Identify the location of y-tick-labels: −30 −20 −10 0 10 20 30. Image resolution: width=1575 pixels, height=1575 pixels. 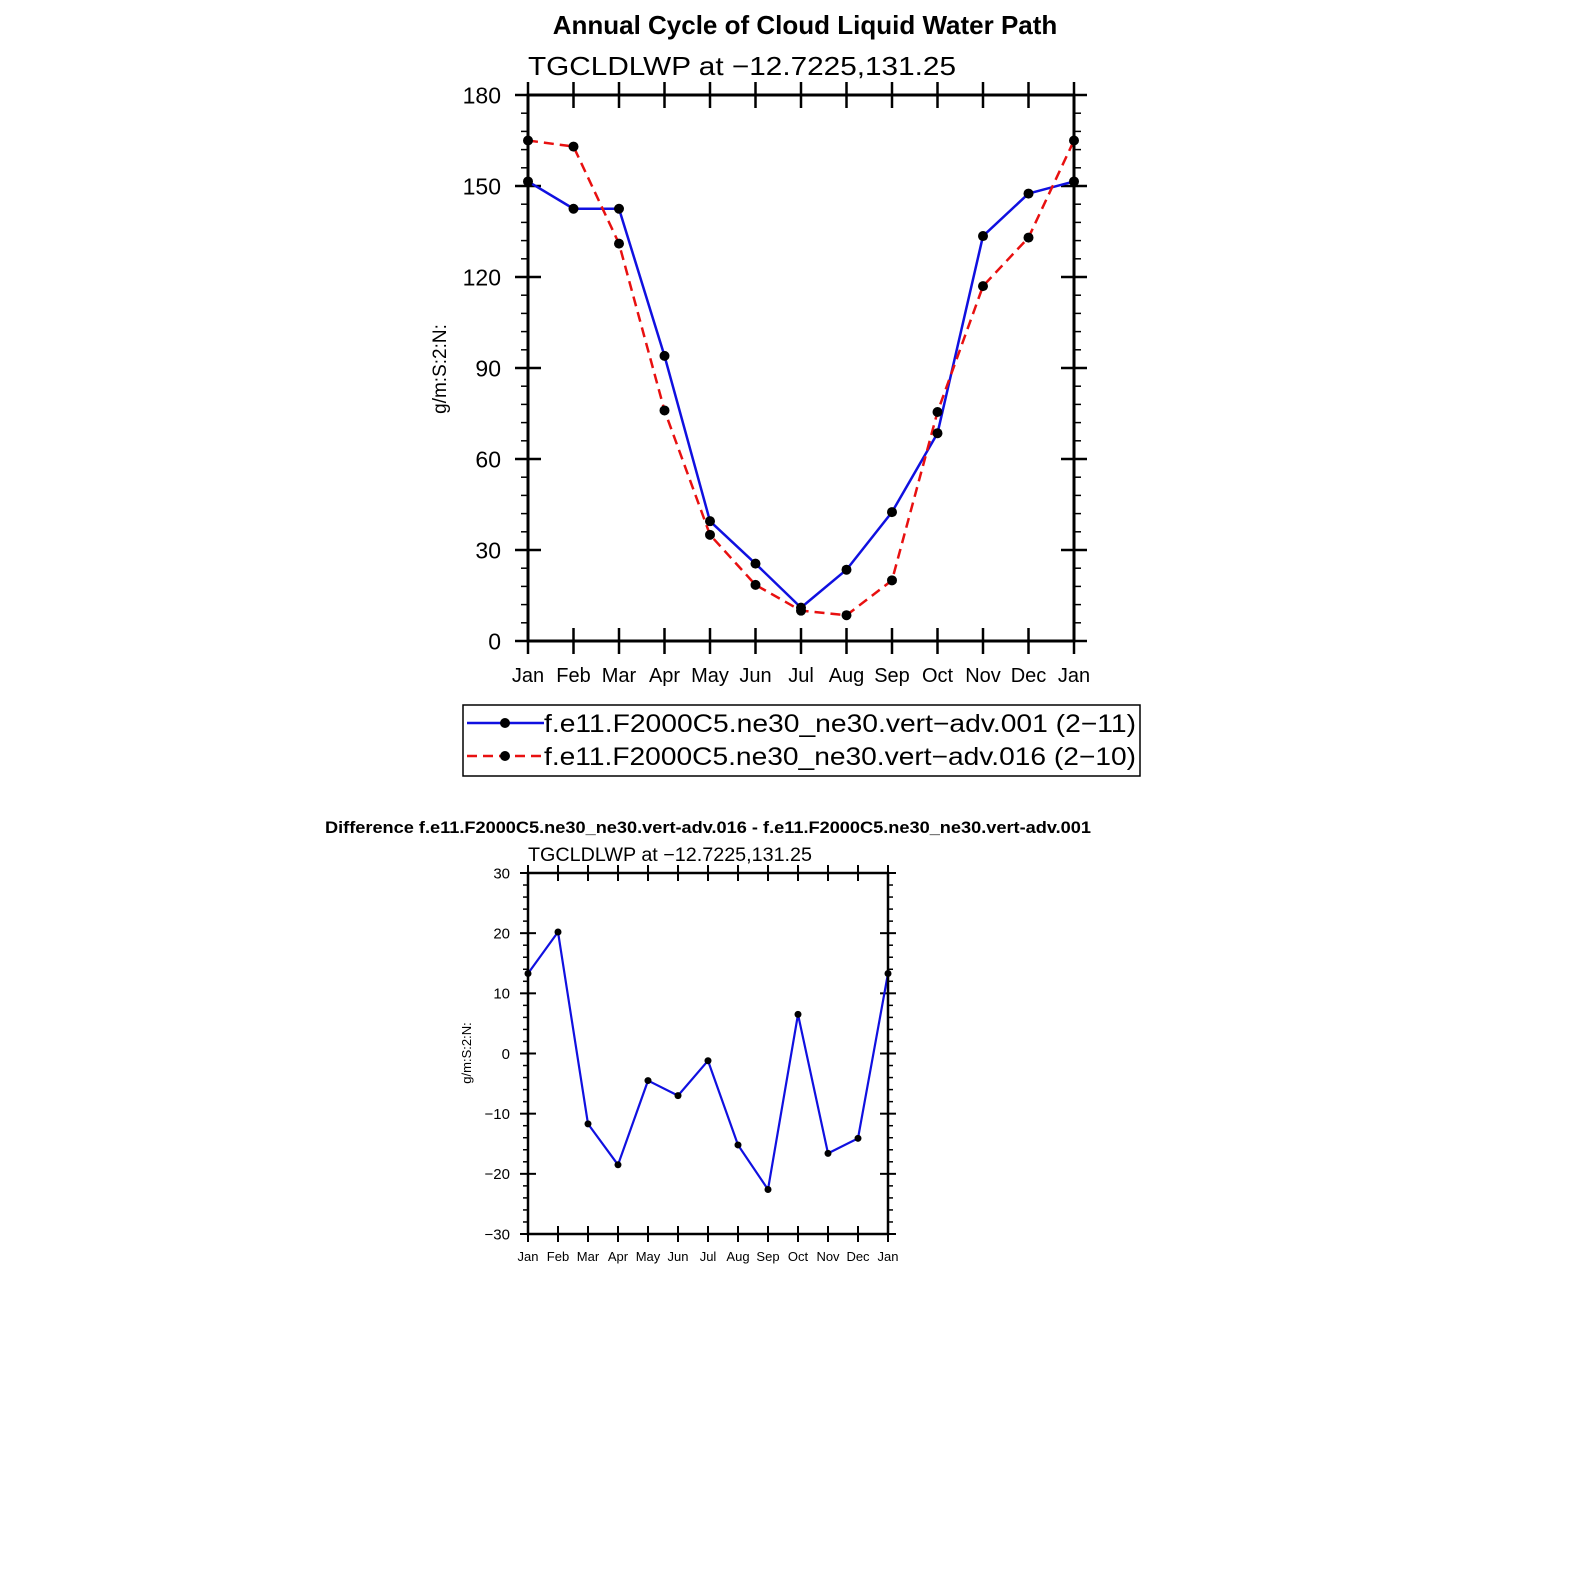
(497, 1054).